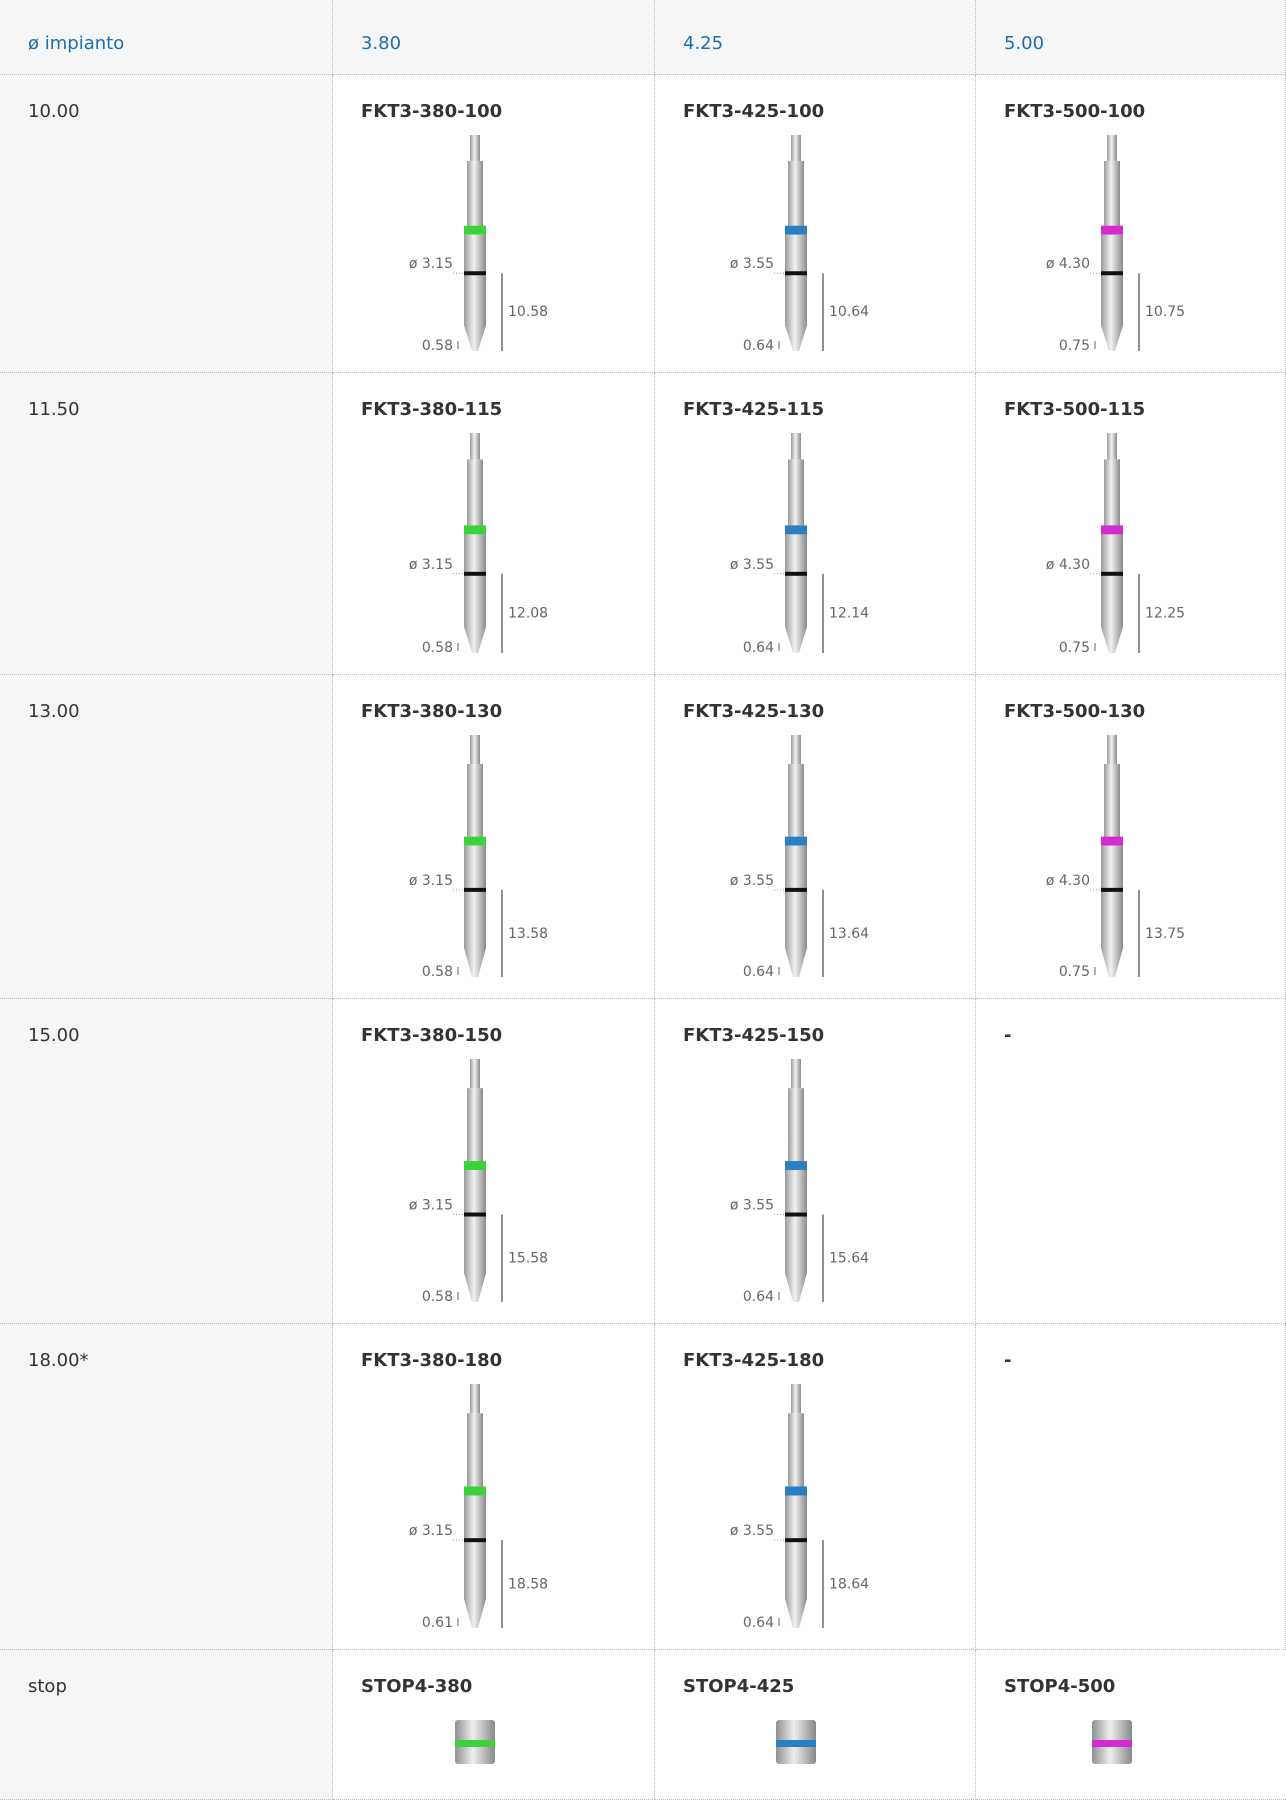  I want to click on drill-drawing: ø 3.55 0.64 10.64, so click(799, 244).